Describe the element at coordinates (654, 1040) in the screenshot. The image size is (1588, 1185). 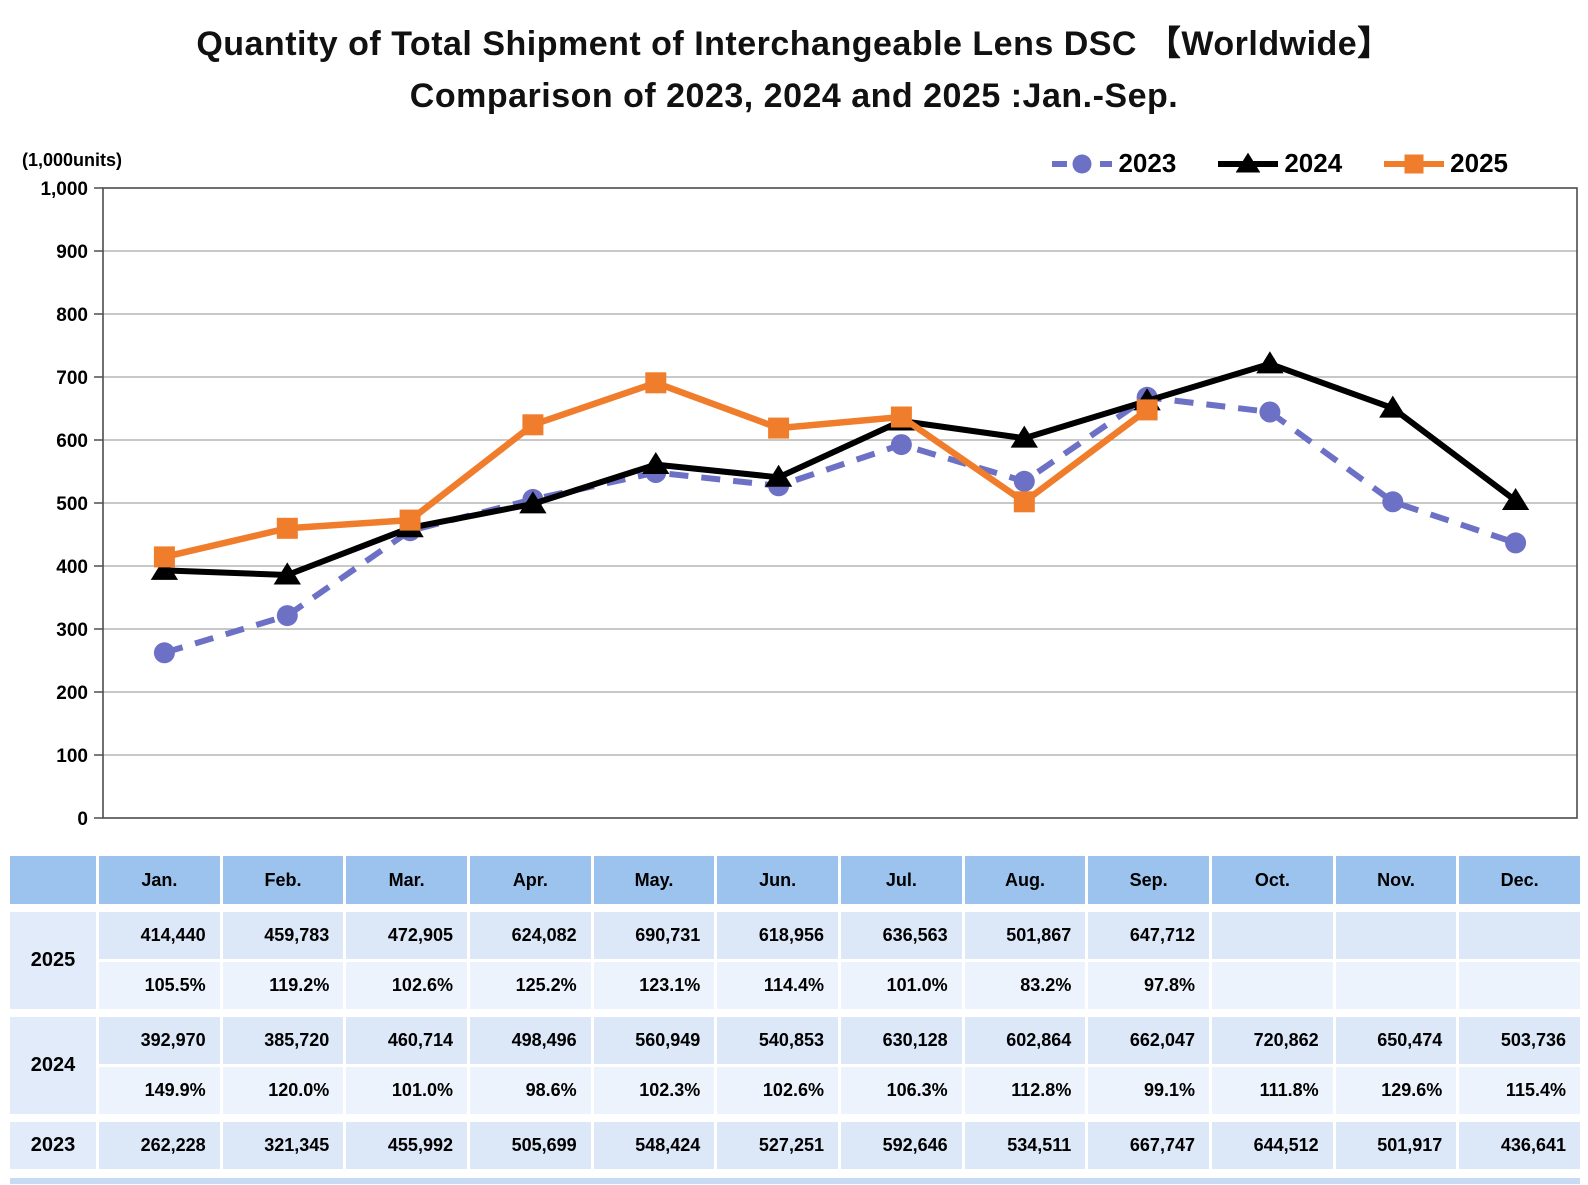
I see `table-value-cell: 560,949` at that location.